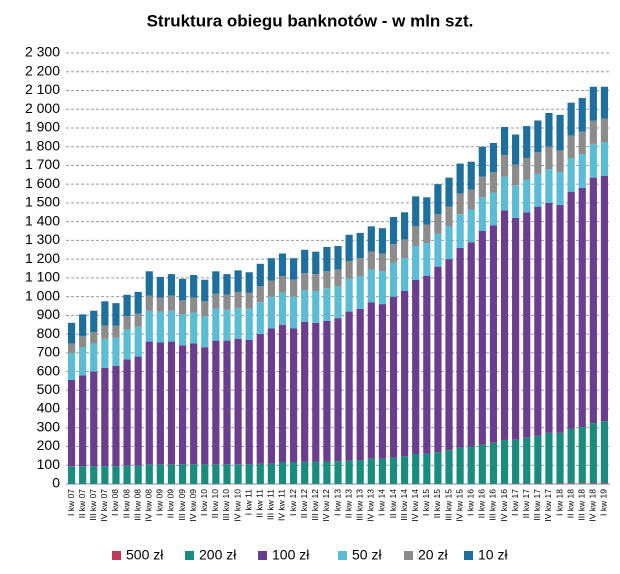  Describe the element at coordinates (367, 555) in the screenshot. I see `legend-label: 50 zł` at that location.